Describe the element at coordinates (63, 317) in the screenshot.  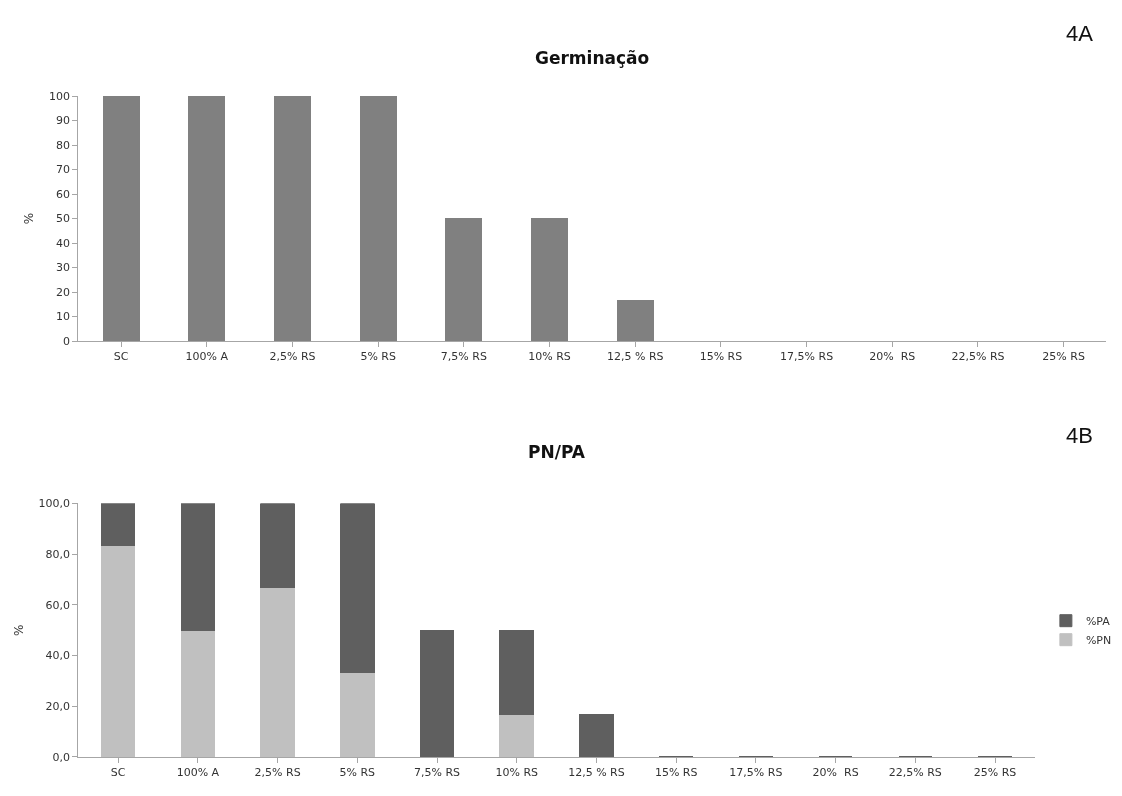
I see `y-tick-label: 10` at that location.